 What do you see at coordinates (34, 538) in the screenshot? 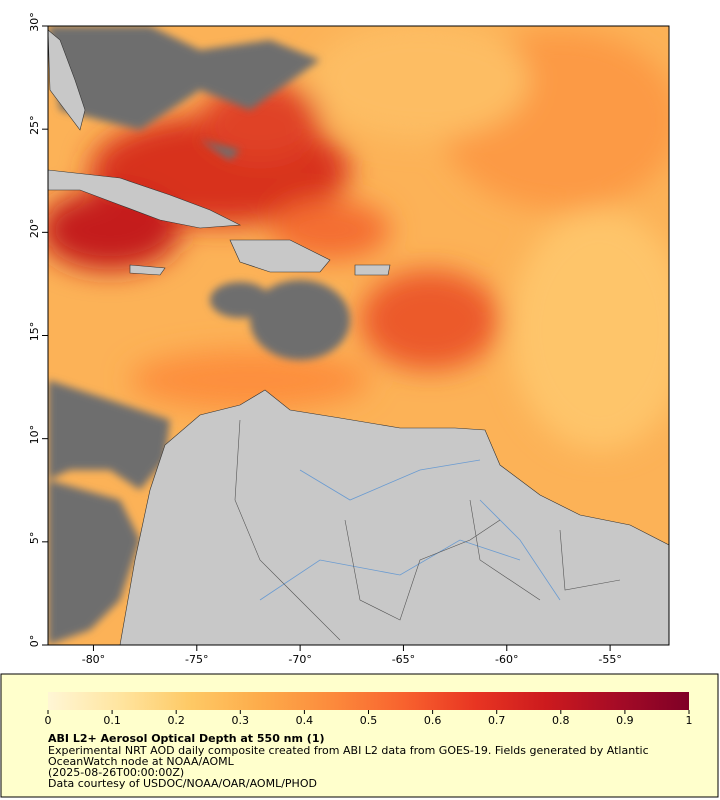
I see `y-tick-label: 5°` at bounding box center [34, 538].